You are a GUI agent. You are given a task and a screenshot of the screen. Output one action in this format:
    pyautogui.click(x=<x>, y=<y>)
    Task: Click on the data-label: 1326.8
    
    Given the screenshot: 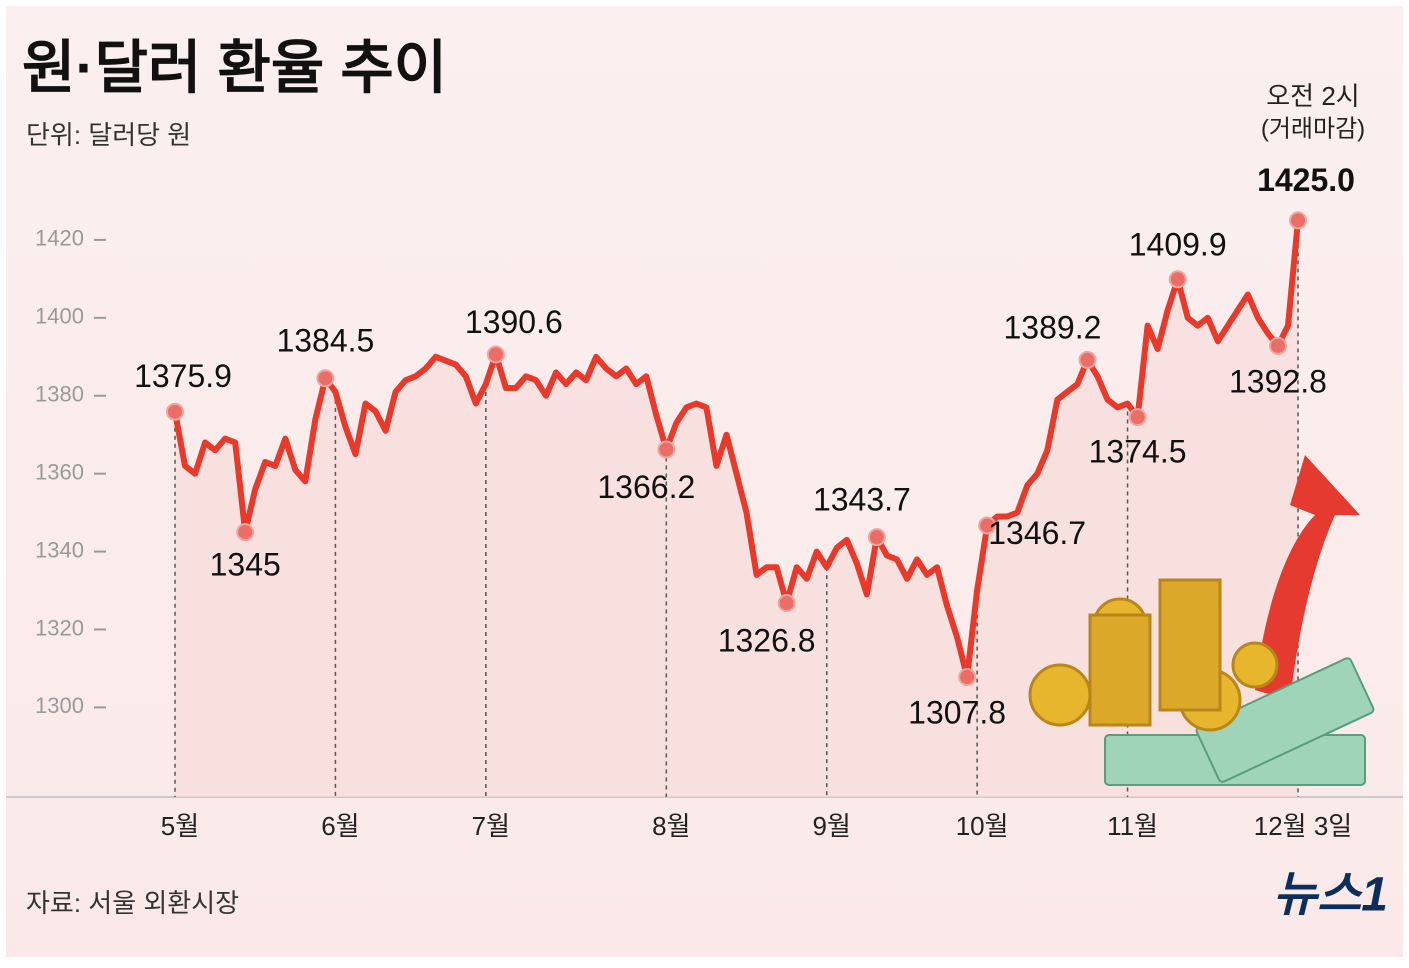 What is the action you would take?
    pyautogui.click(x=767, y=640)
    